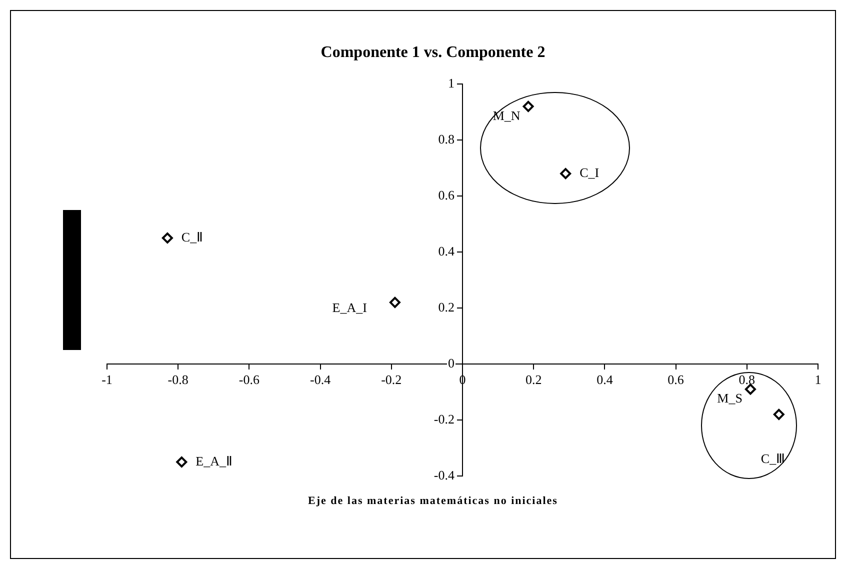 This screenshot has width=846, height=569. I want to click on annotation: E_A_Ⅱ, so click(214, 460).